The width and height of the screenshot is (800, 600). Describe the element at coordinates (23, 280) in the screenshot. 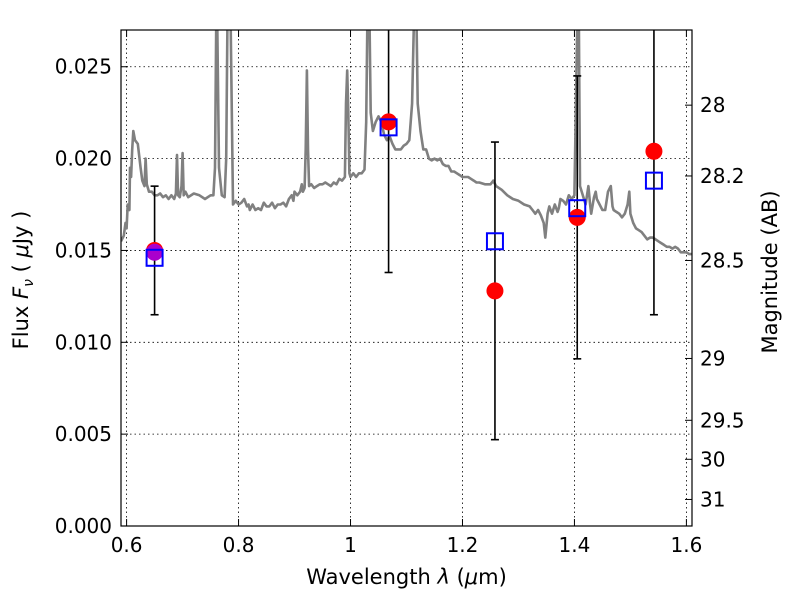

I see `y-axis-title: Flux Fν ( μJy )` at that location.